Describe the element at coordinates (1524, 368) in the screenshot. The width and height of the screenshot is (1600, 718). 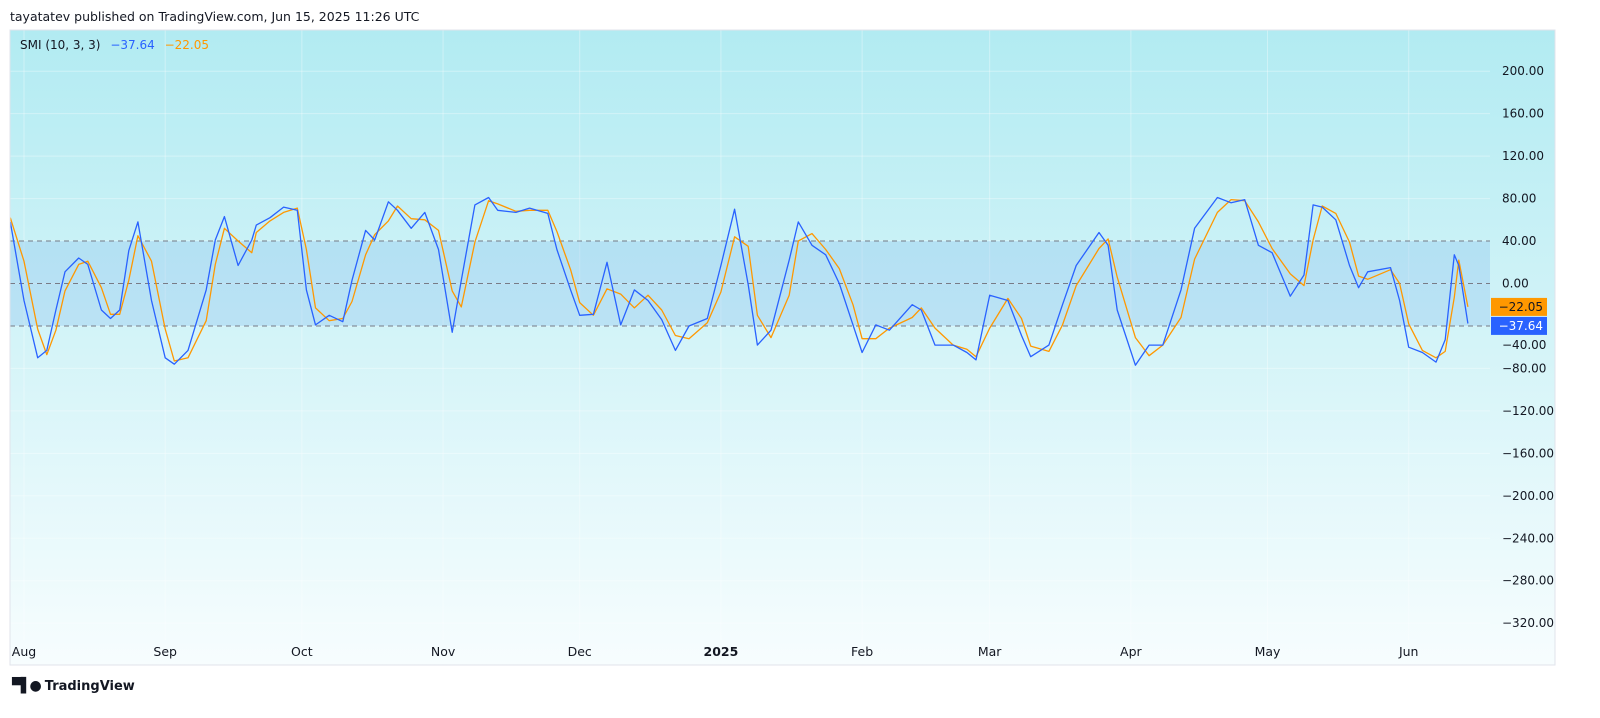
I see `y-tick-label: −80.00` at that location.